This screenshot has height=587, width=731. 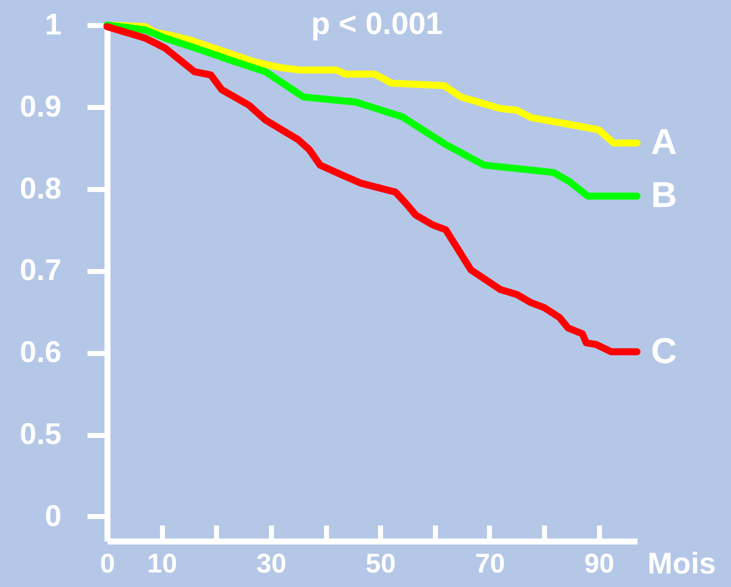 What do you see at coordinates (599, 563) in the screenshot?
I see `x-tick-label: 90` at bounding box center [599, 563].